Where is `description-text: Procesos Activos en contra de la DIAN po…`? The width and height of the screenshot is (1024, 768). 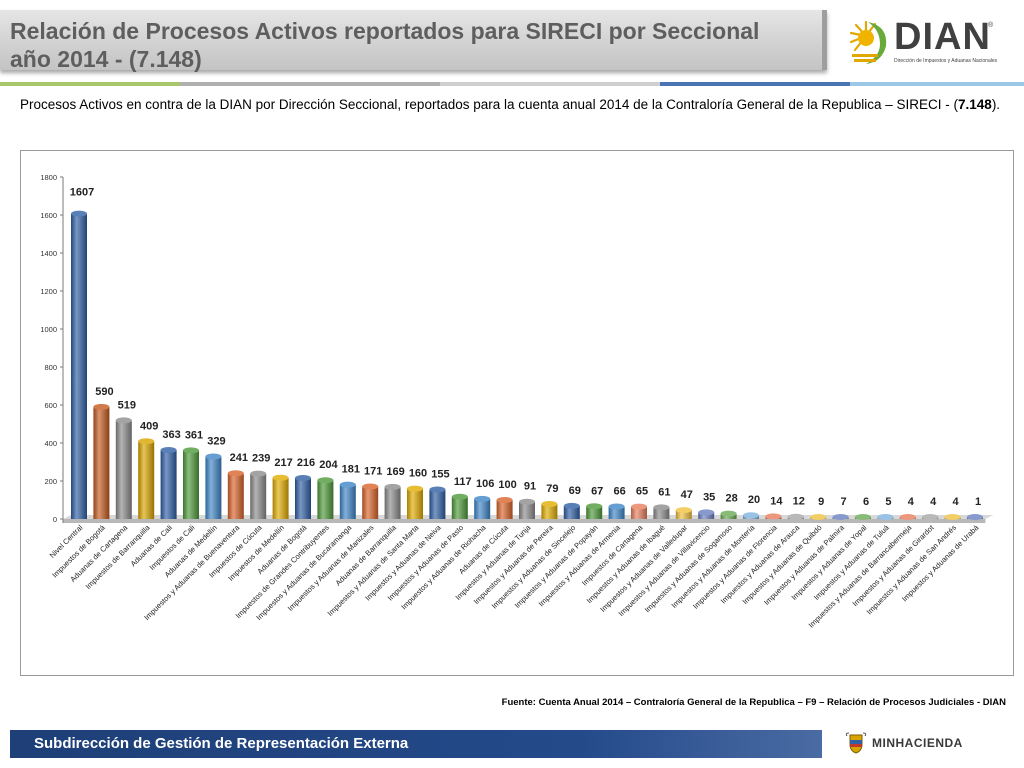 description-text: Procesos Activos en contra de la DIAN po… is located at coordinates (512, 105).